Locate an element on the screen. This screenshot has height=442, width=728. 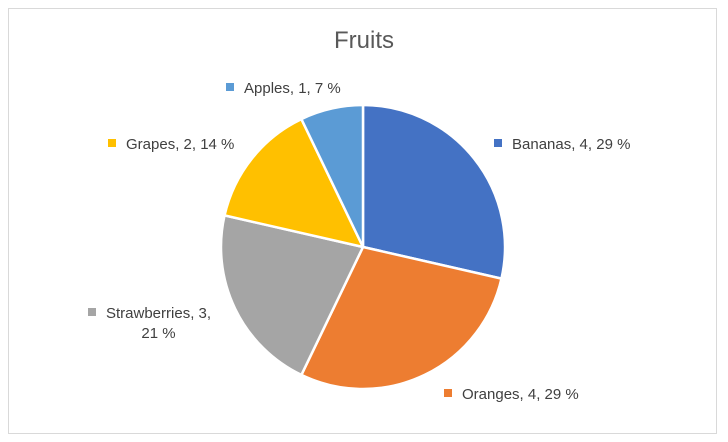
pie-slice-oranges is located at coordinates (401, 318).